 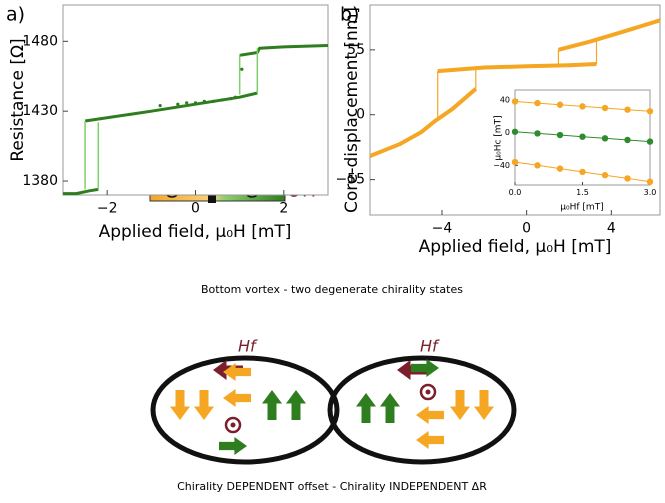 What do you see at coordinates (515, 192) in the screenshot?
I see `x-tick-label: 0.0` at bounding box center [515, 192].